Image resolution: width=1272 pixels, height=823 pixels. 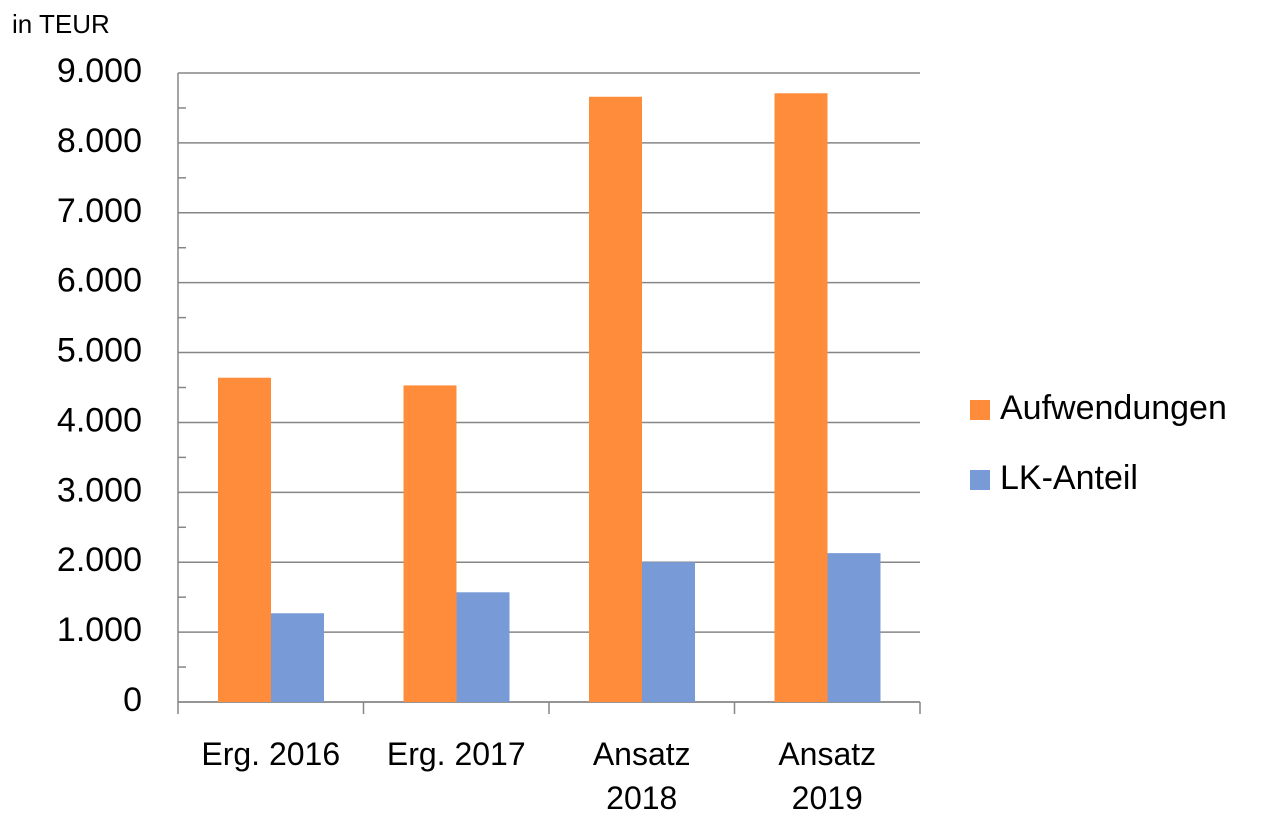 I want to click on x-tick-label-box: Ansatz 2019, so click(x=827, y=776).